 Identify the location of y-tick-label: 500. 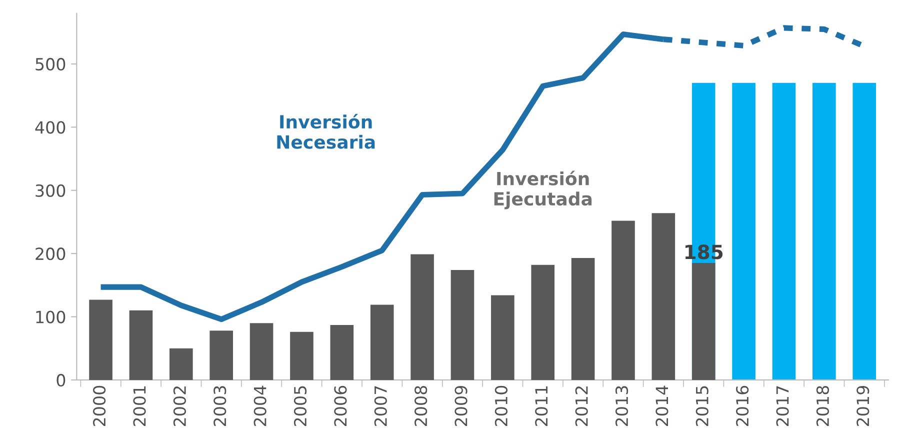
(51, 64).